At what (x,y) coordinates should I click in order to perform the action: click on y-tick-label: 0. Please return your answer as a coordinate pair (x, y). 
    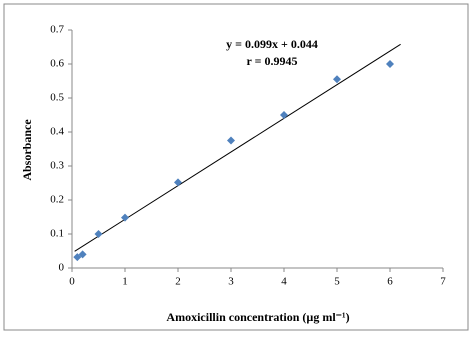
    Looking at the image, I should click on (62, 268).